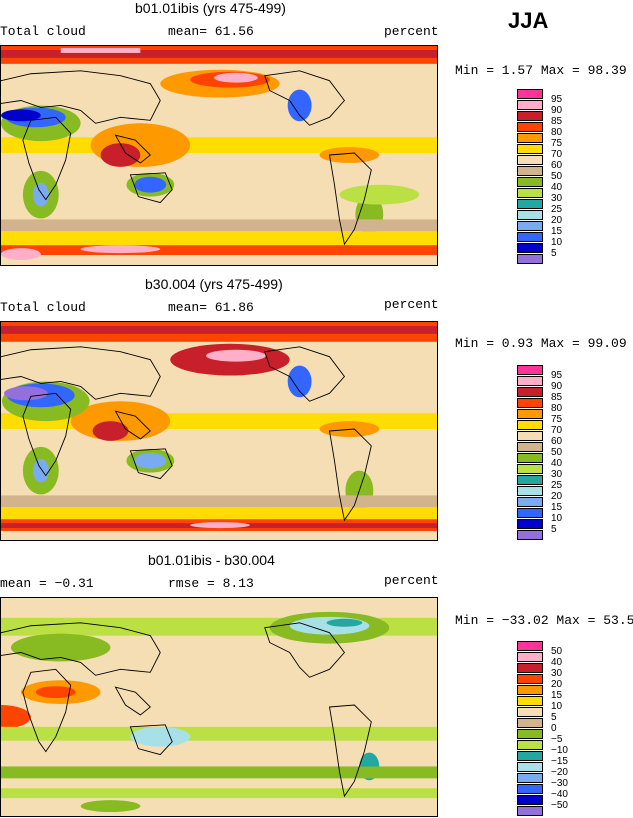  Describe the element at coordinates (559, 805) in the screenshot. I see `legend-level-label: −50` at that location.